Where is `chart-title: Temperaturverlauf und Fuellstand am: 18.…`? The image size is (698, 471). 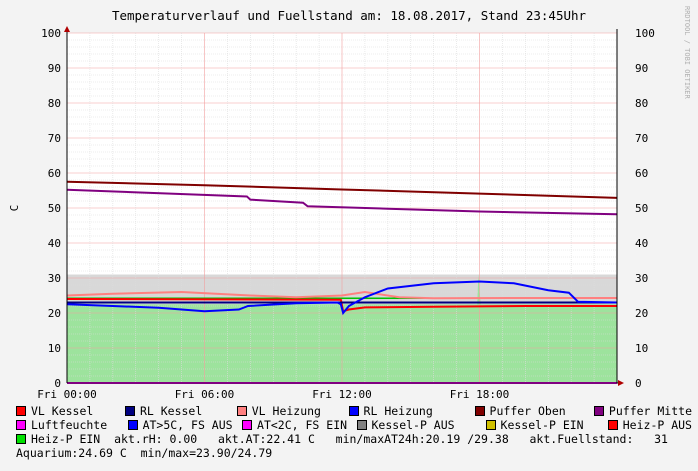 chart-title: Temperaturverlauf und Fuellstand am: 18.… is located at coordinates (349, 15).